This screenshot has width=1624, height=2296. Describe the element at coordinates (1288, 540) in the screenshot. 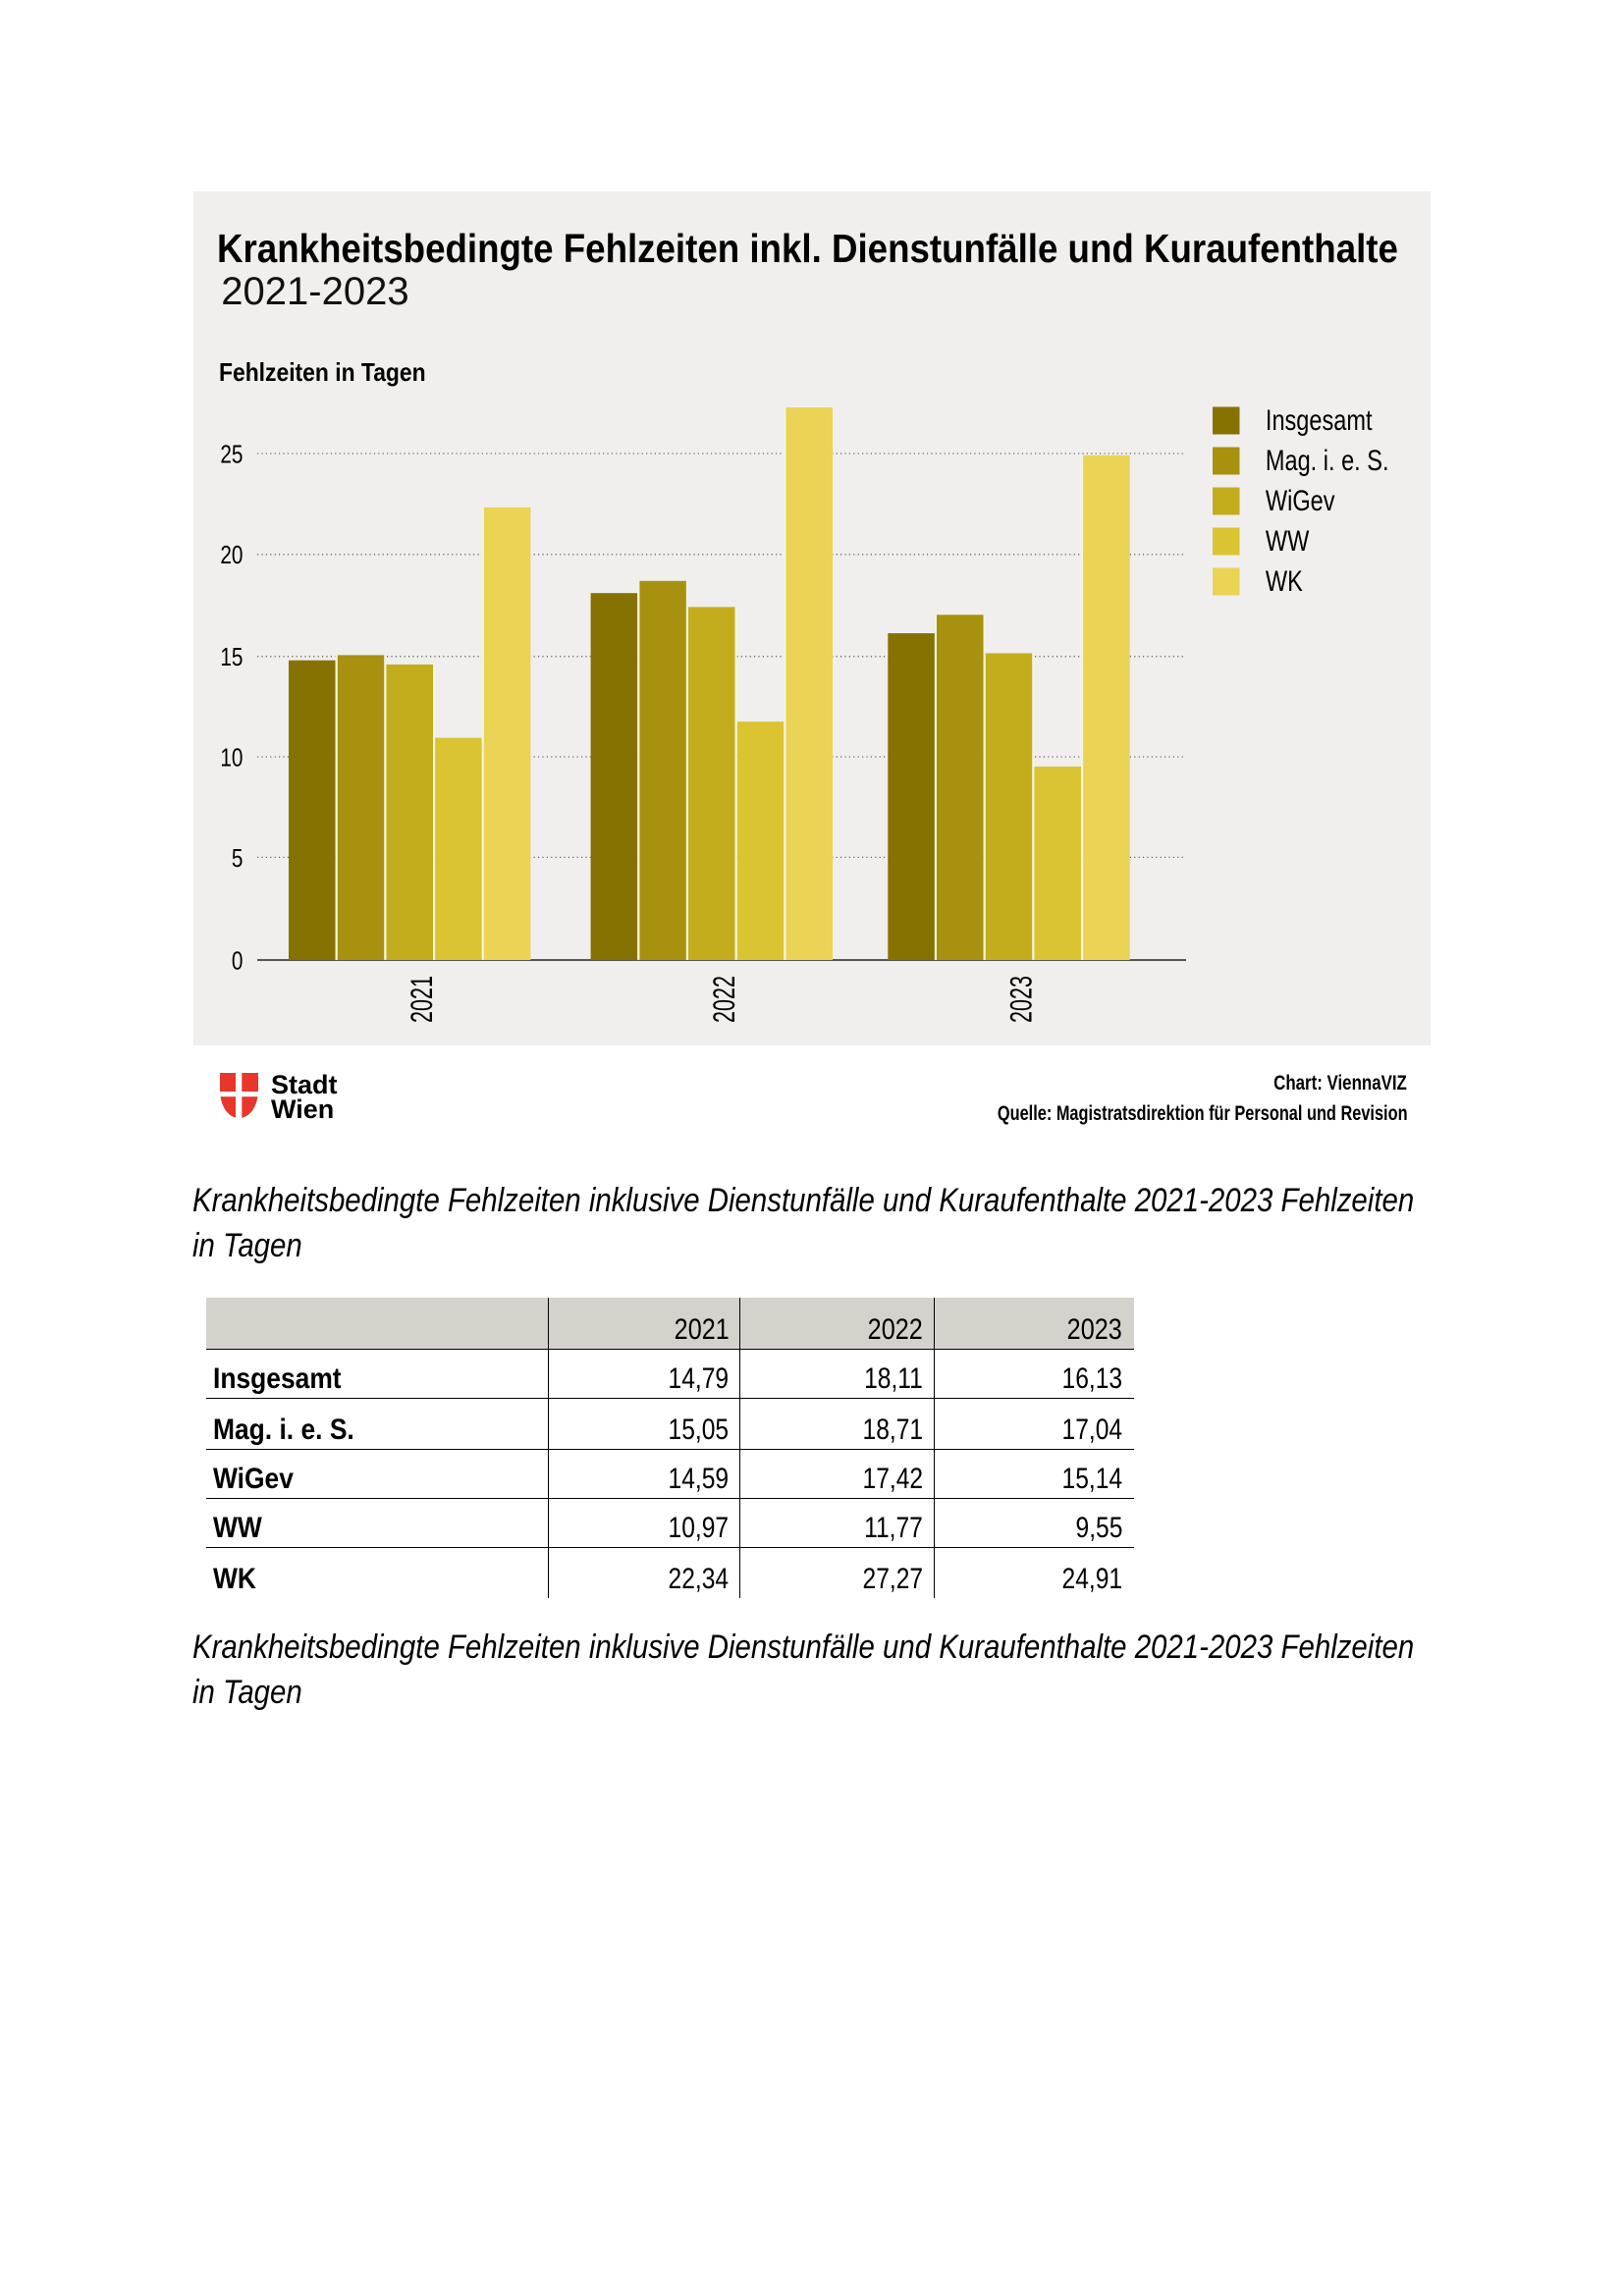

I see `svg-text: WW` at that location.